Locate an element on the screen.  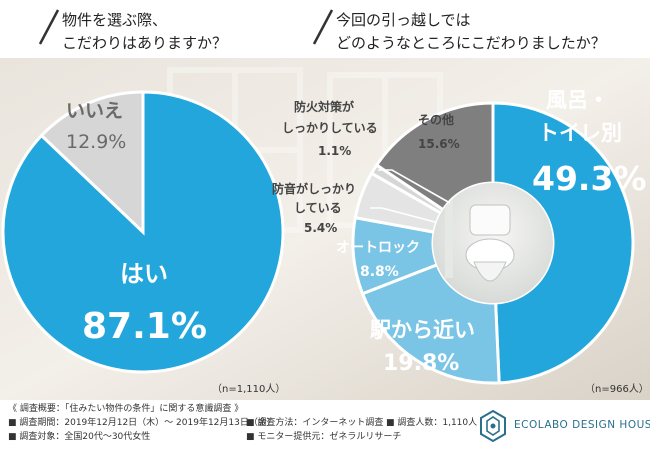
left-title-line-2: こだわりはありますか？ is located at coordinates (144, 43).